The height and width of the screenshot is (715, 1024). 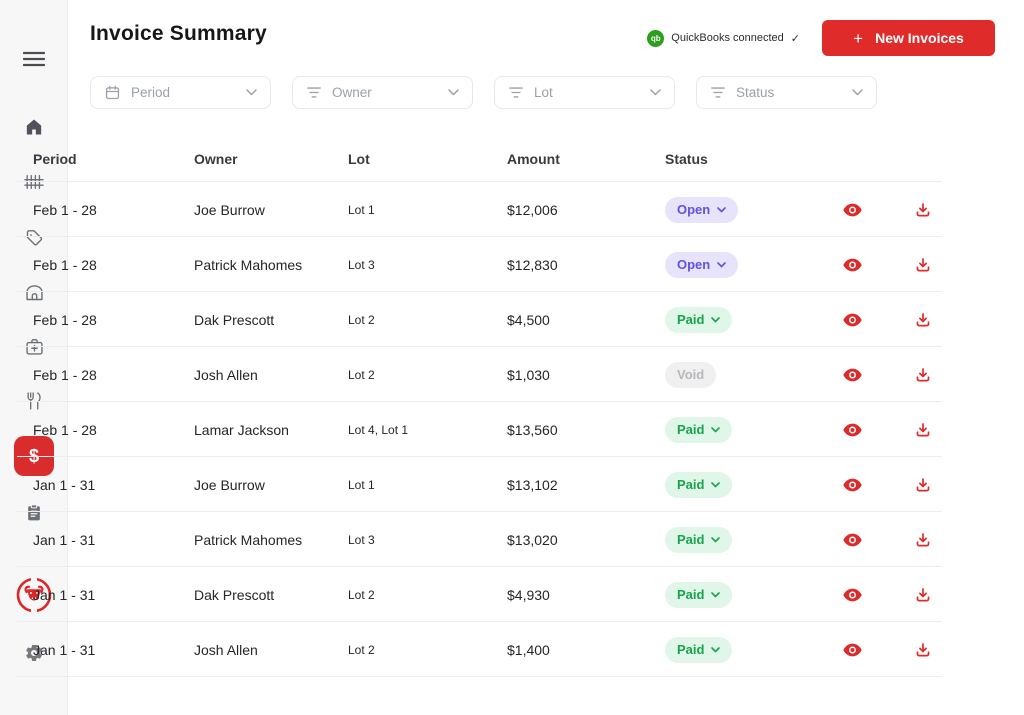 I want to click on cell-lot: Lot 1, so click(x=361, y=209).